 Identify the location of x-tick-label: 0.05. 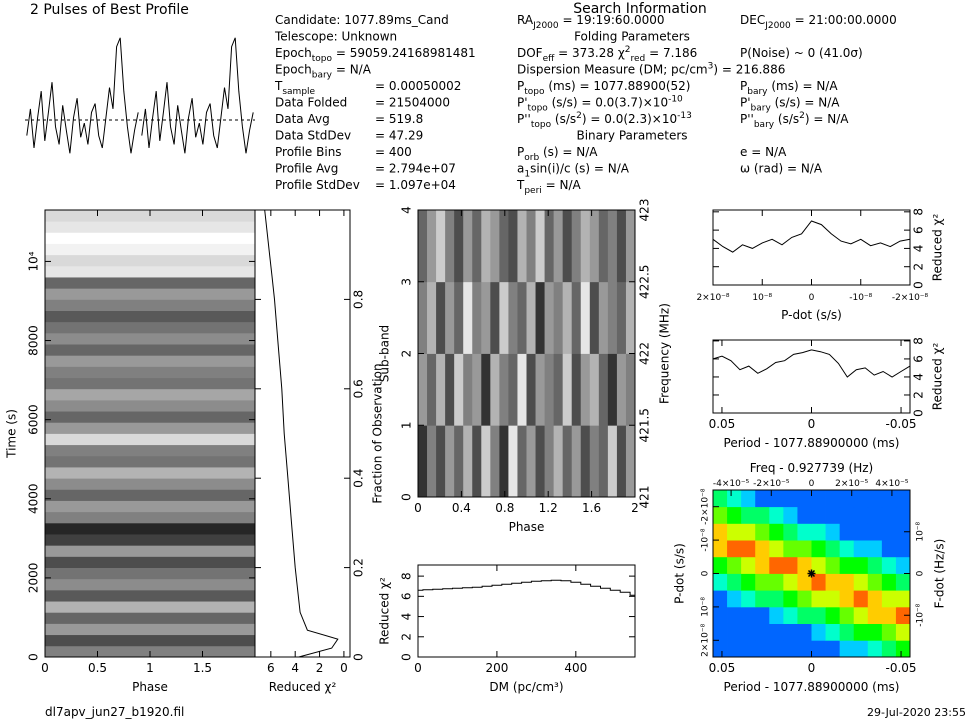
(722, 424).